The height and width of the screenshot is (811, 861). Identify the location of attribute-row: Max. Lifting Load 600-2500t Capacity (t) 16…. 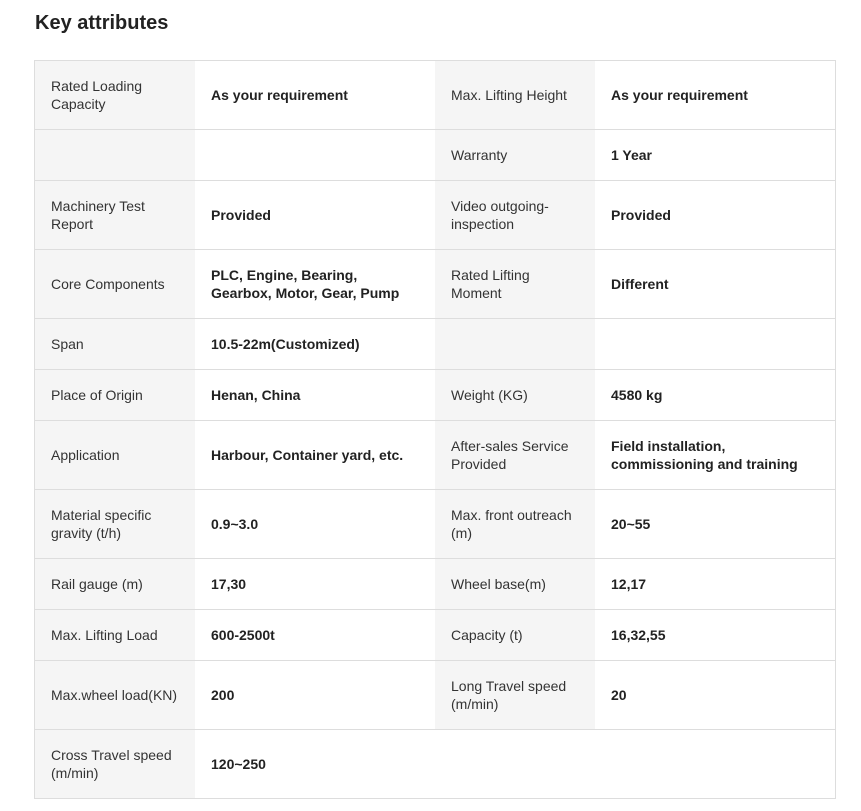
(435, 635).